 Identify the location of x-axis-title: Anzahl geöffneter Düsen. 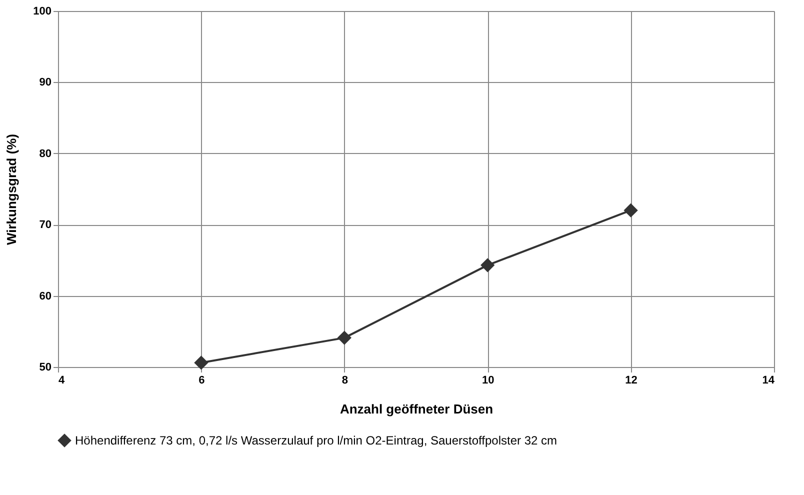
(417, 409).